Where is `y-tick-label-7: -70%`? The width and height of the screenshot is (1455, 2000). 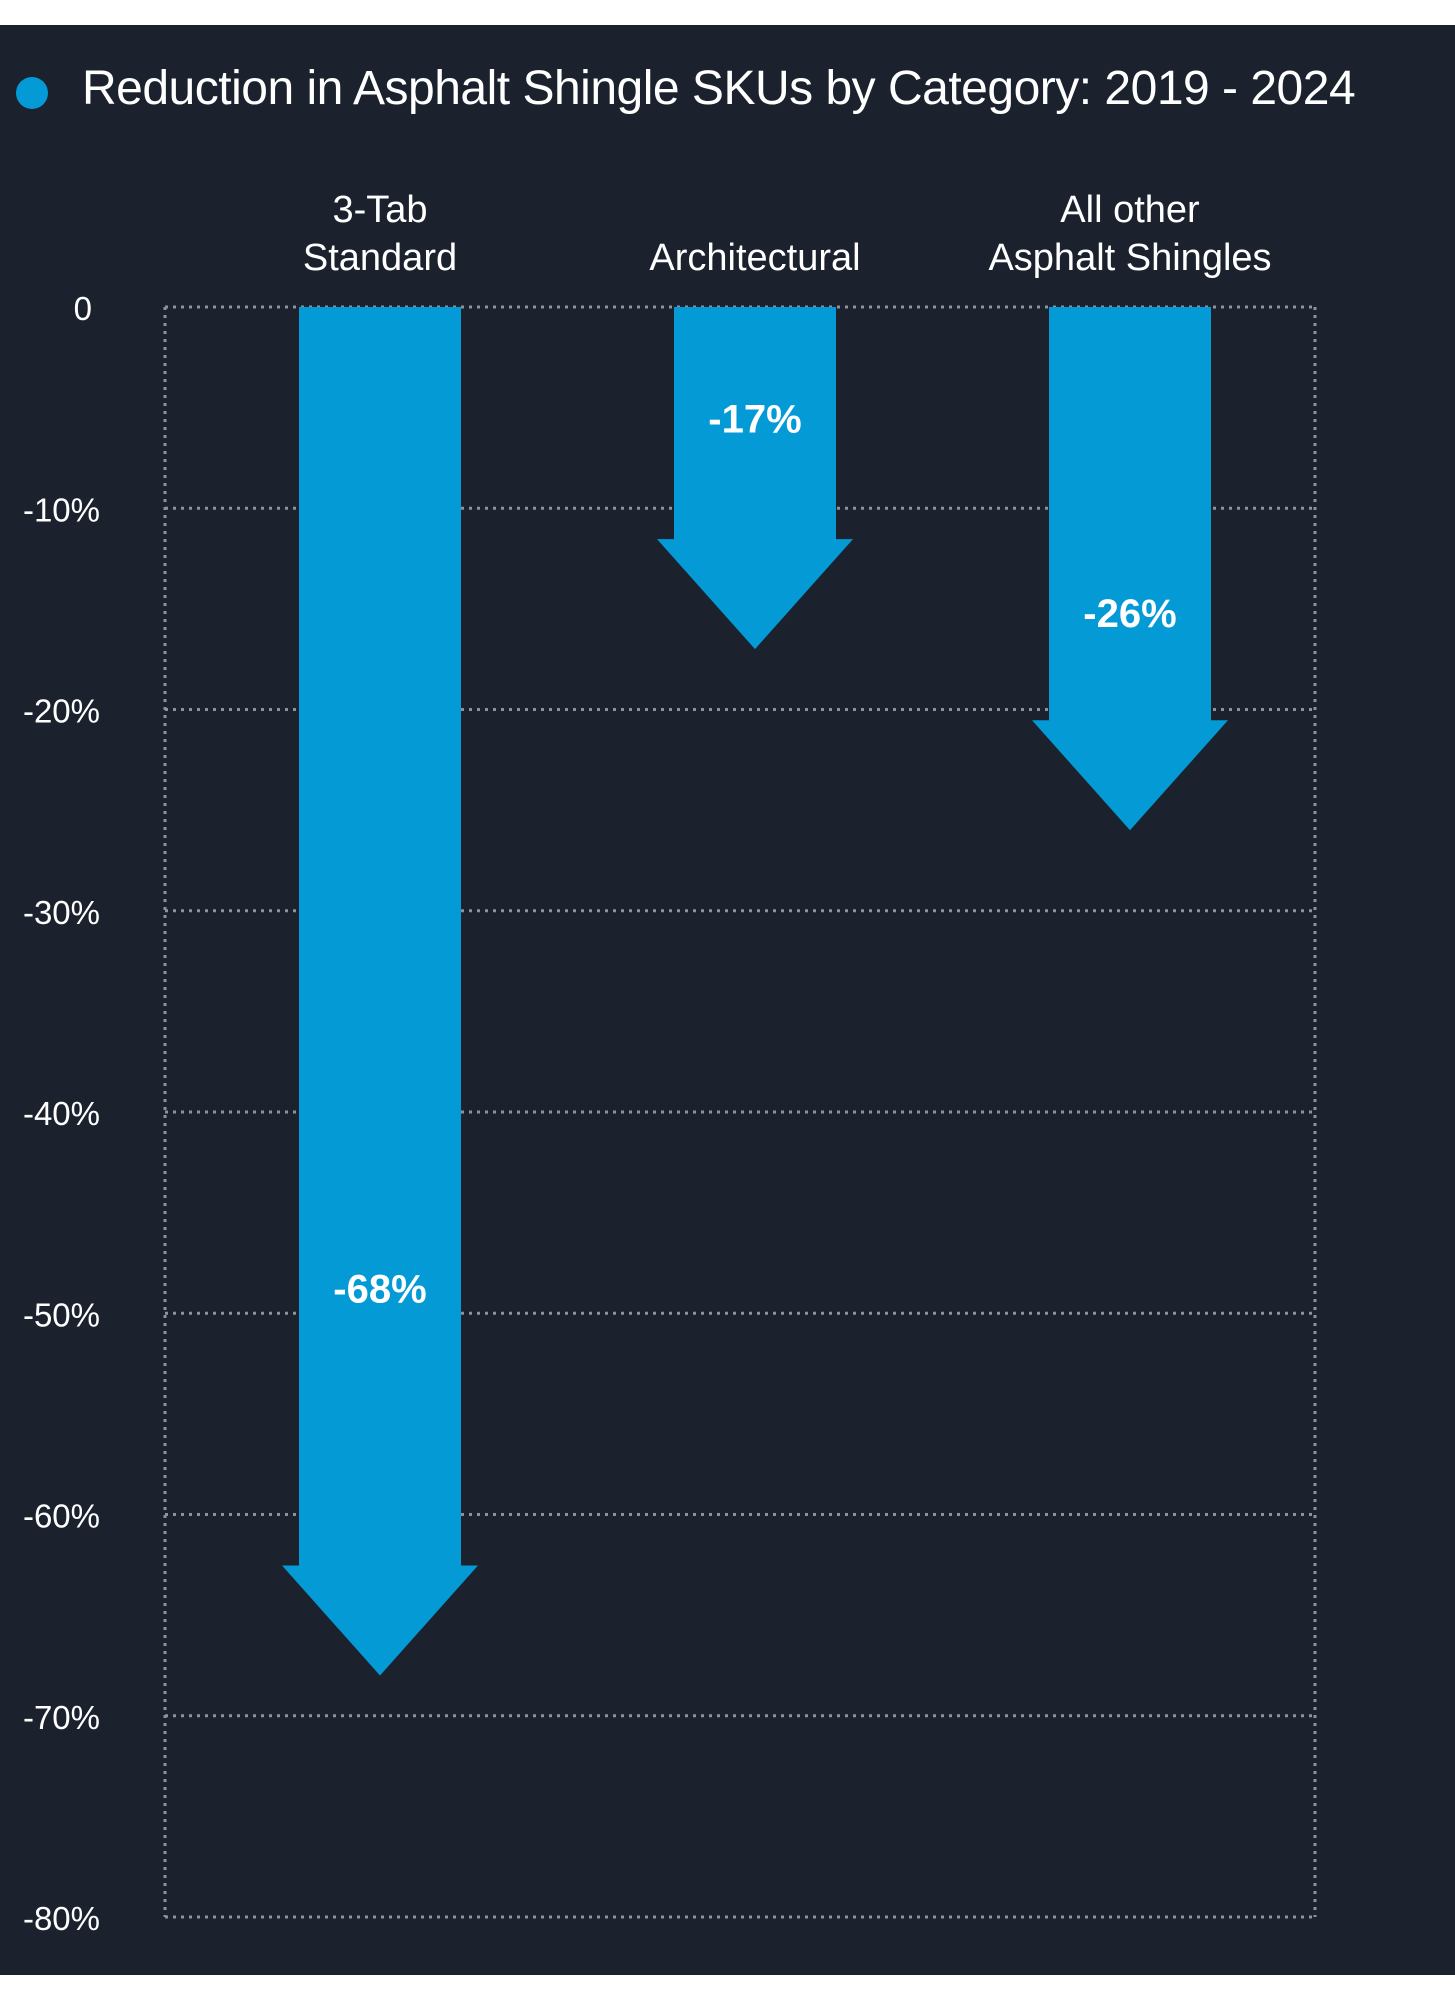 y-tick-label-7: -70% is located at coordinates (61, 1717).